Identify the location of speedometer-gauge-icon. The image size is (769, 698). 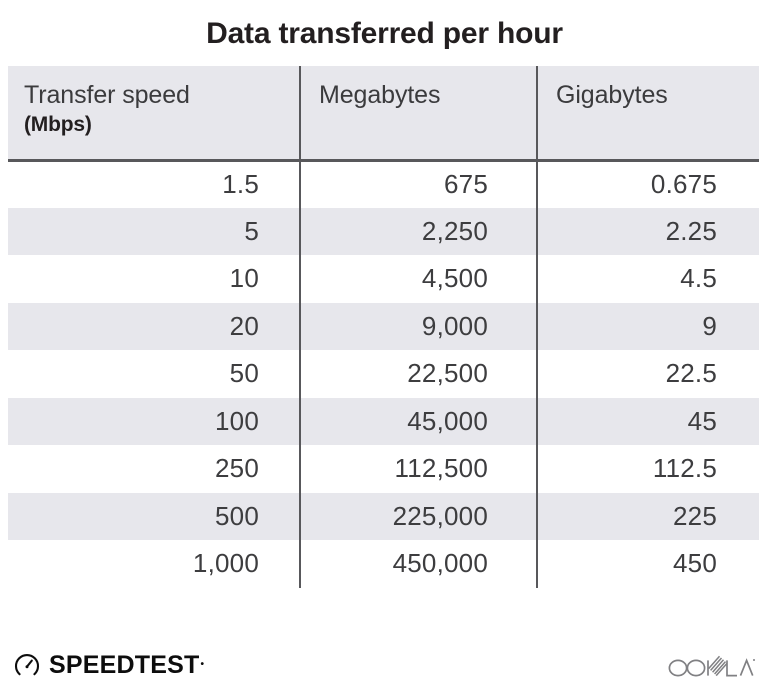
(27, 665).